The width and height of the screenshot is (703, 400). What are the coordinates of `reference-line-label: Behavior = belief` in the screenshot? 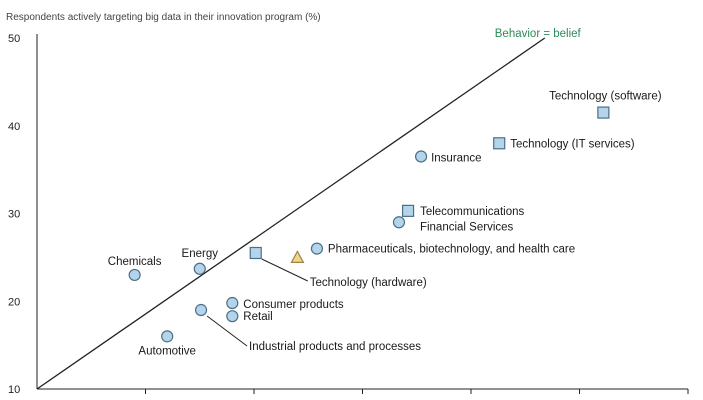 It's located at (538, 34).